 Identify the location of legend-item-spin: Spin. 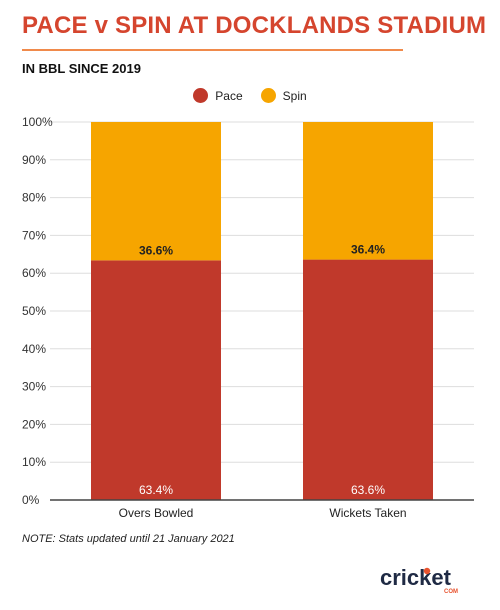
(283, 95).